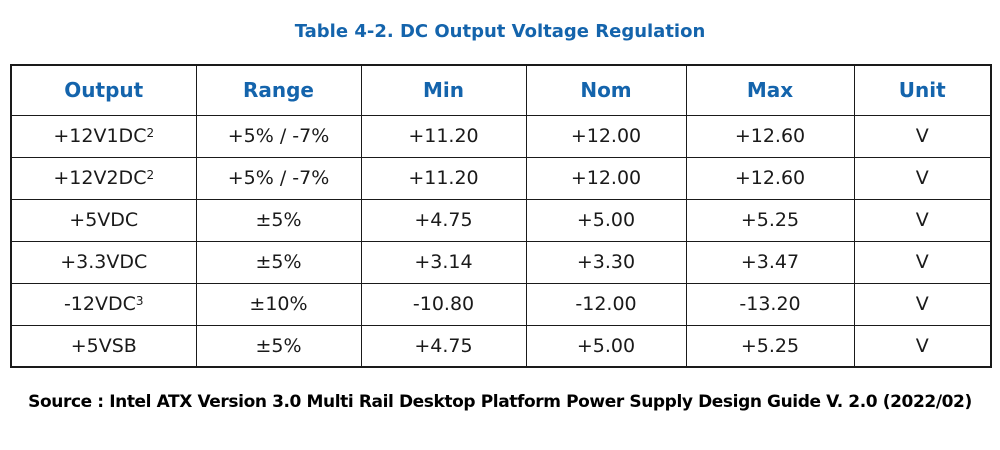 The height and width of the screenshot is (450, 1000). What do you see at coordinates (770, 304) in the screenshot?
I see `cell-max: -13.20` at bounding box center [770, 304].